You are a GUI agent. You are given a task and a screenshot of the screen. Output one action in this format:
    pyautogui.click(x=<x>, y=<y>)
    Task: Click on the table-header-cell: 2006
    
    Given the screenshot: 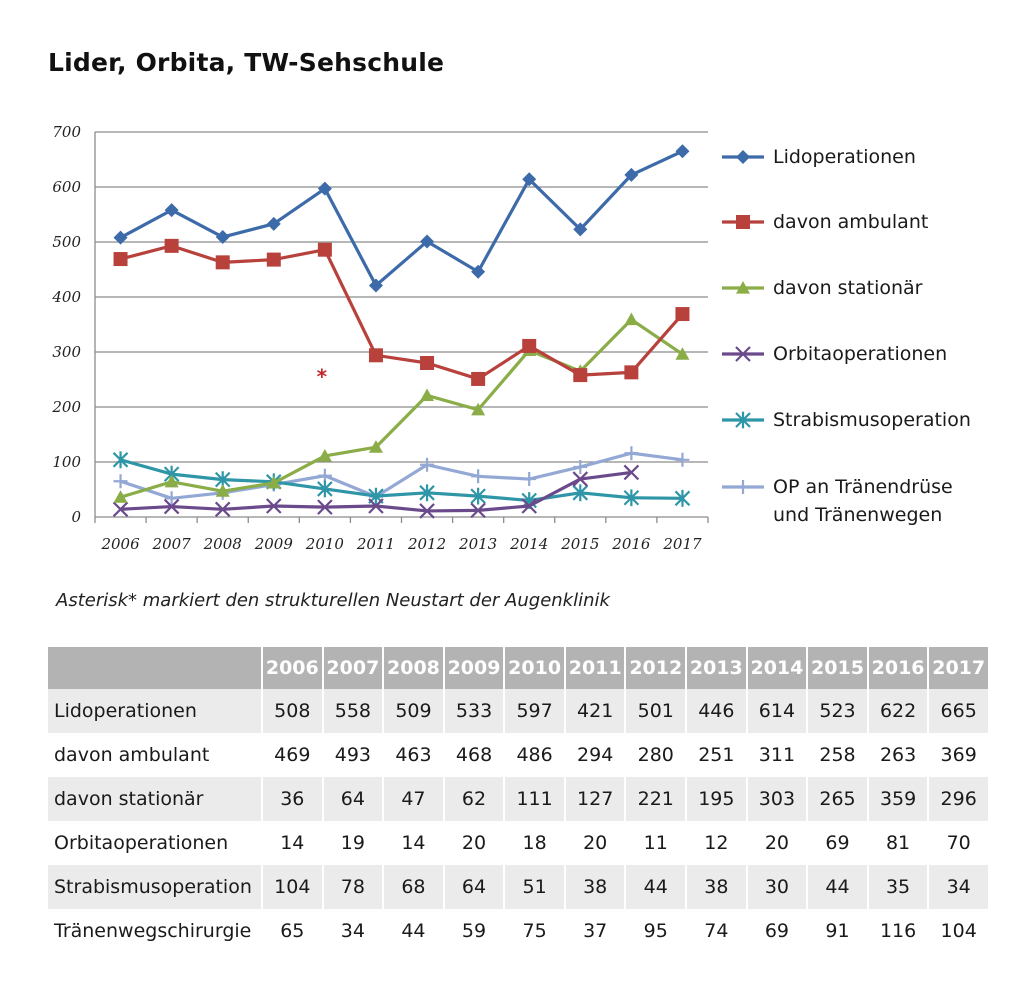 What is the action you would take?
    pyautogui.click(x=291, y=668)
    